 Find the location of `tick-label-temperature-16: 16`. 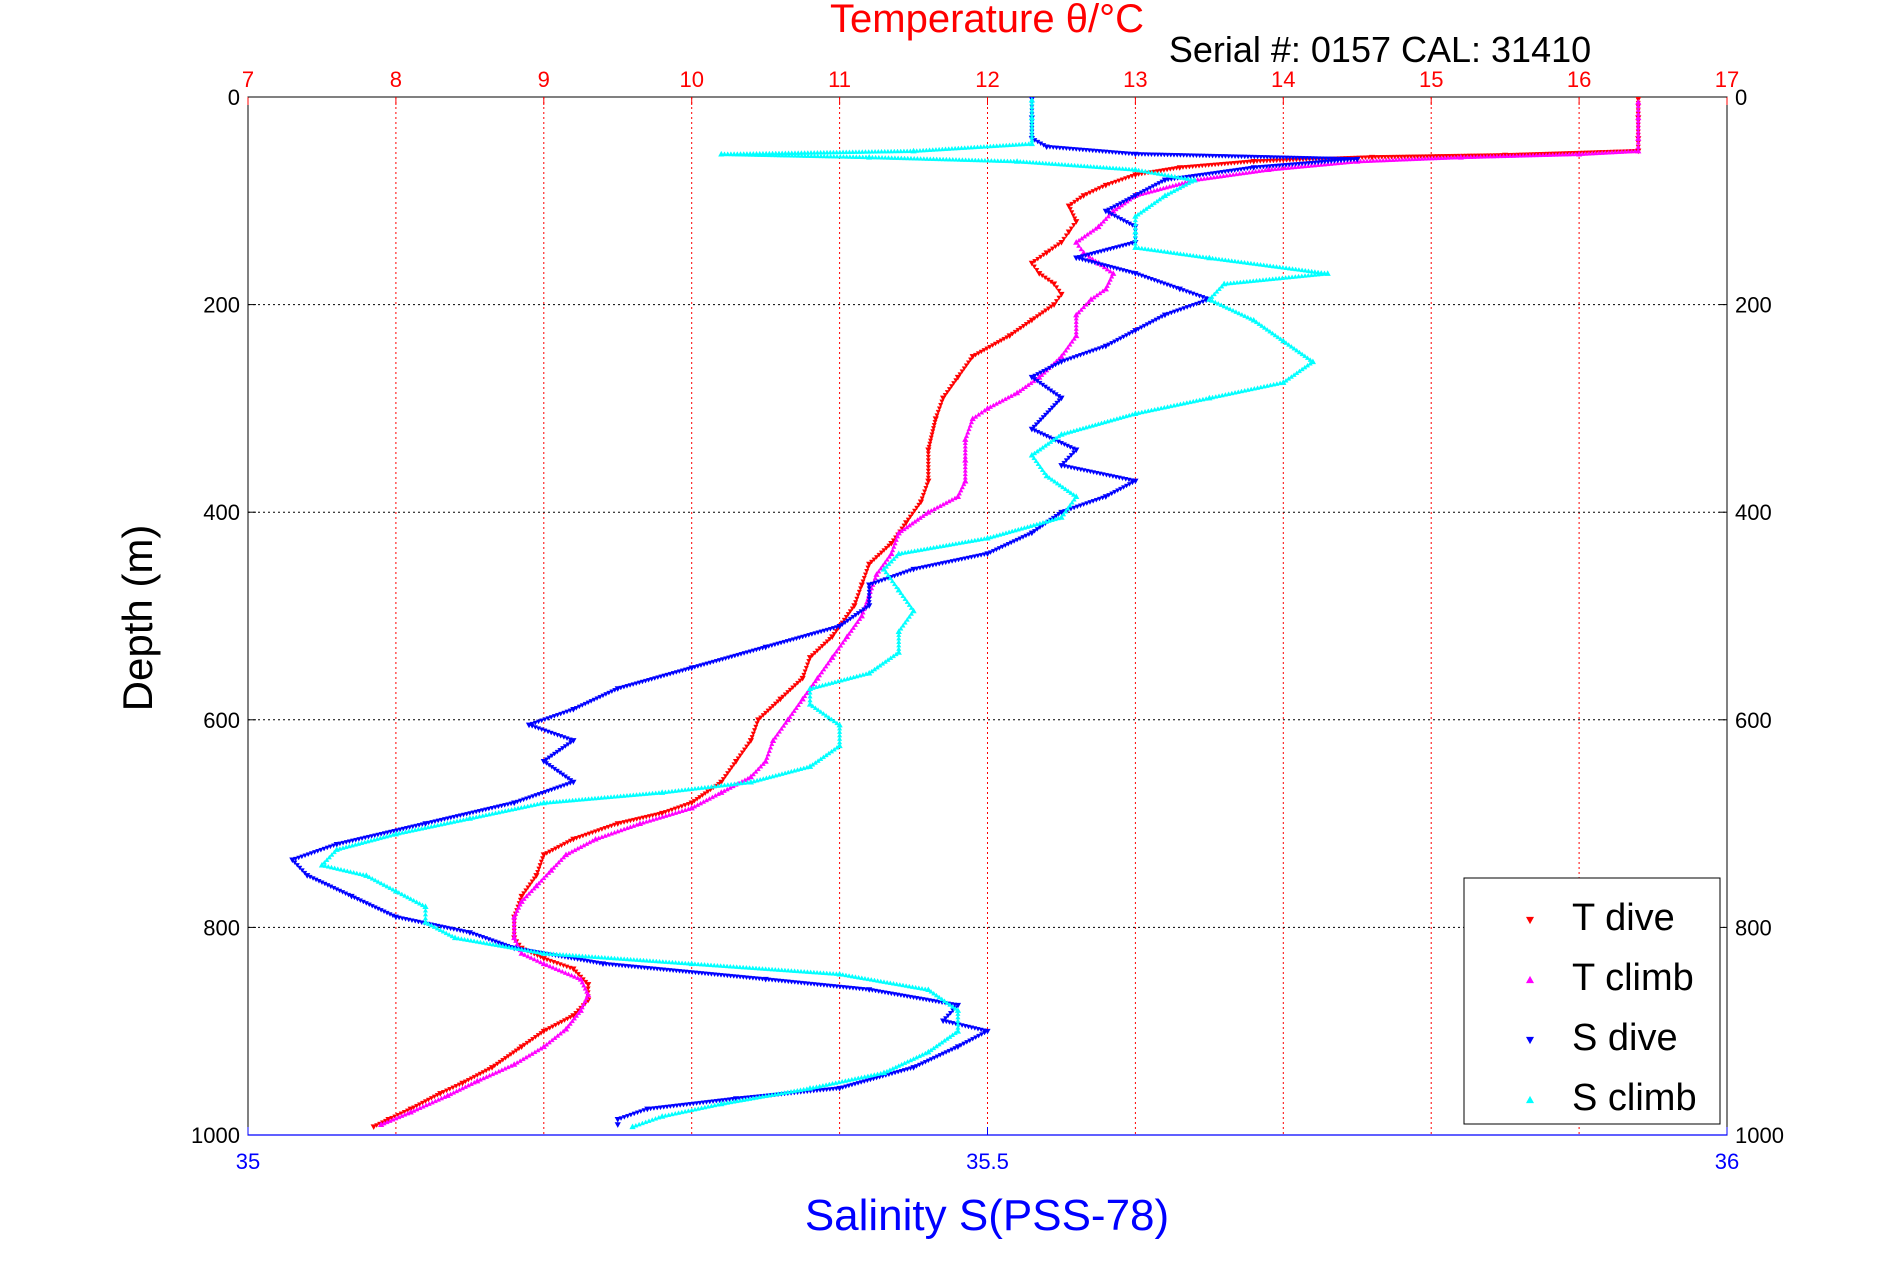

tick-label-temperature-16: 16 is located at coordinates (1579, 79).